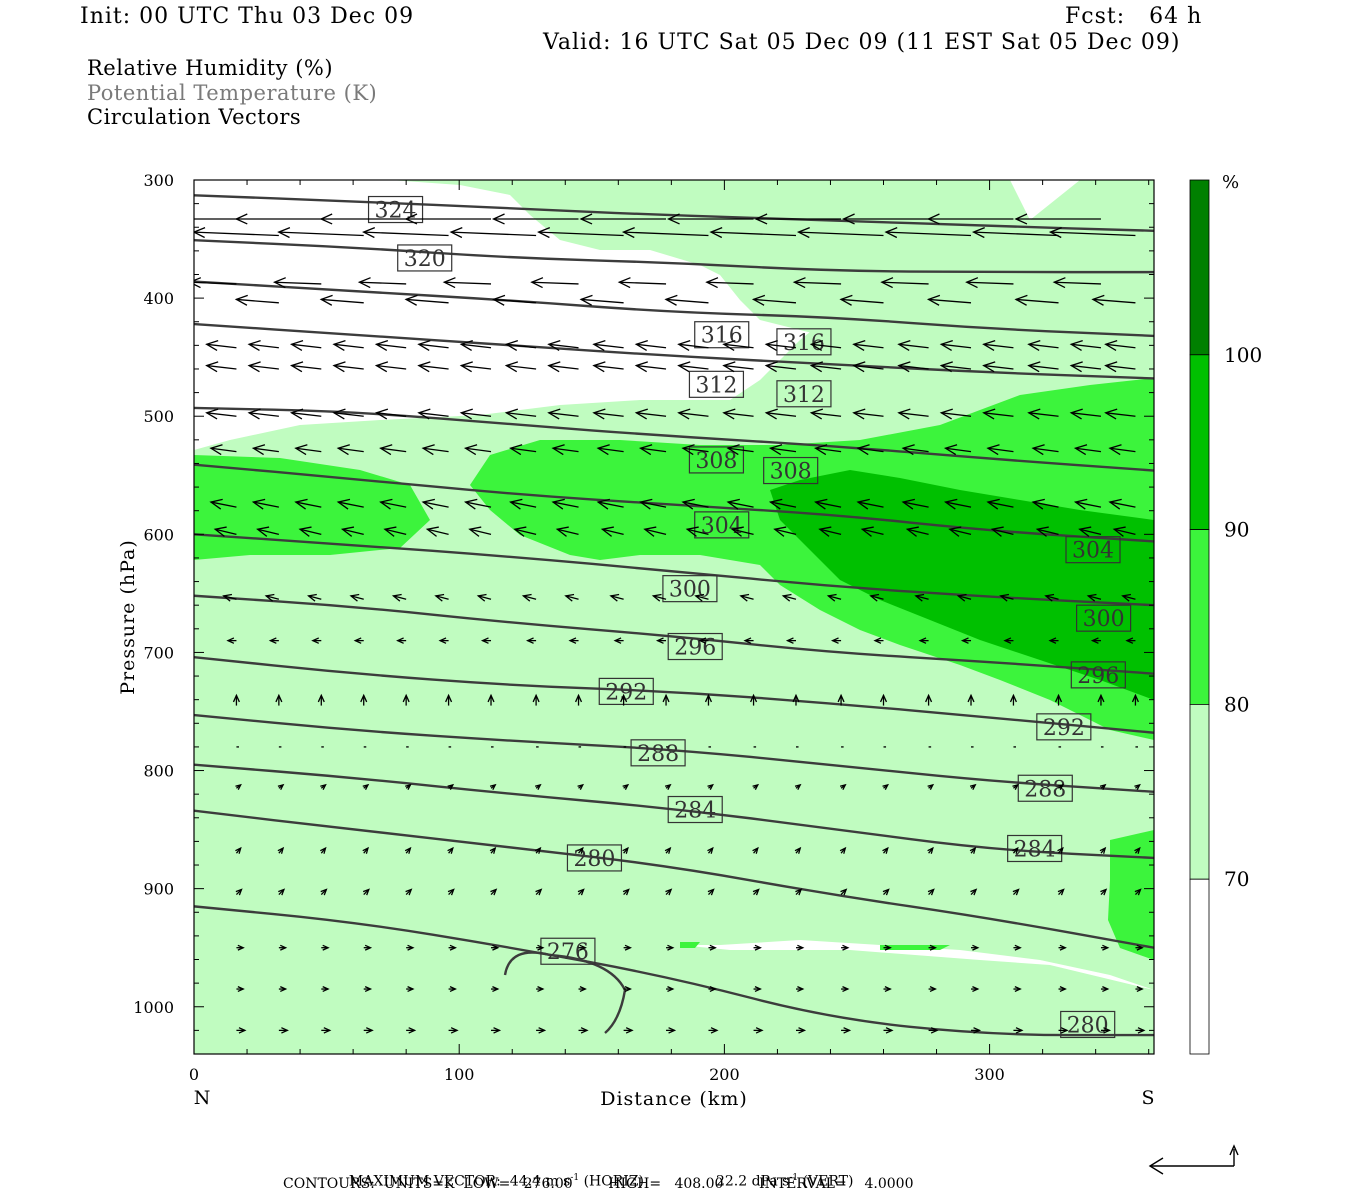 The image size is (1350, 1200). Describe the element at coordinates (1134, 16) in the screenshot. I see `forecast-hour: Fcst: 64 h` at that location.